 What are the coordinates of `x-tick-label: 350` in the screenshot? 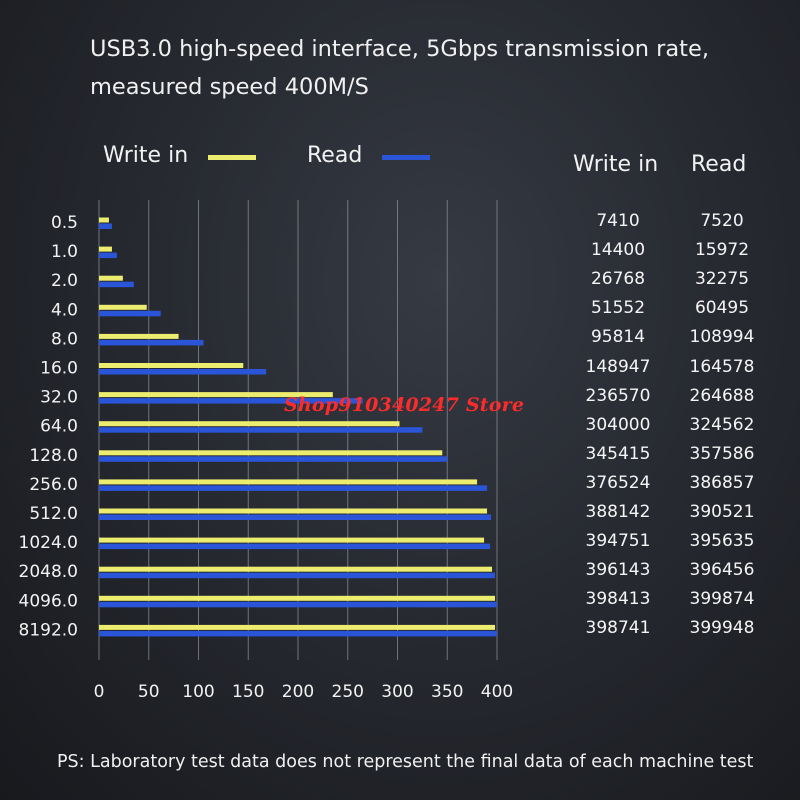 It's located at (447, 692).